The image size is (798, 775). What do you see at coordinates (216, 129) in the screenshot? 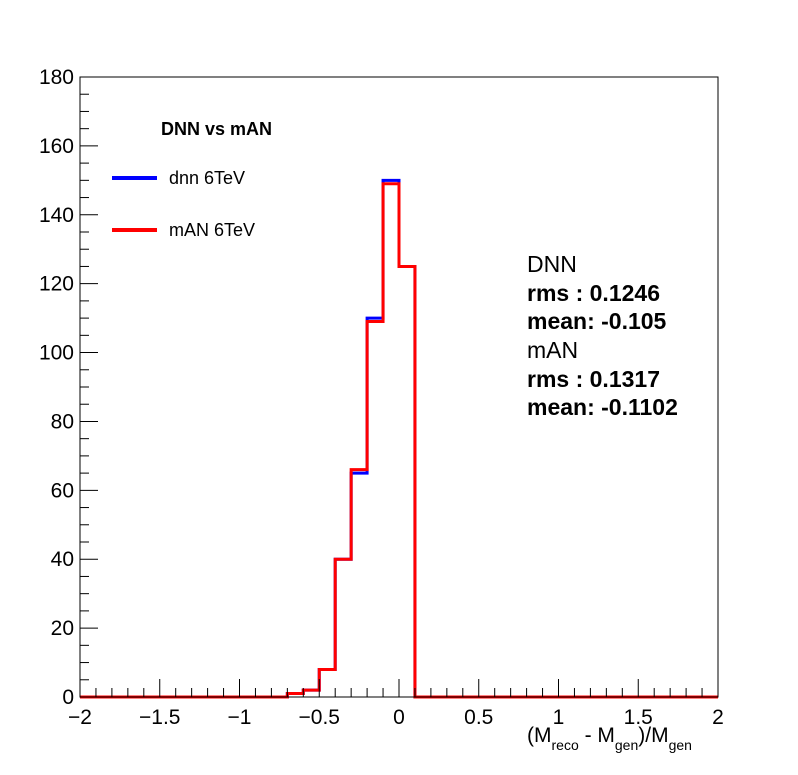
I see `legend-title: DNN vs mAN` at bounding box center [216, 129].